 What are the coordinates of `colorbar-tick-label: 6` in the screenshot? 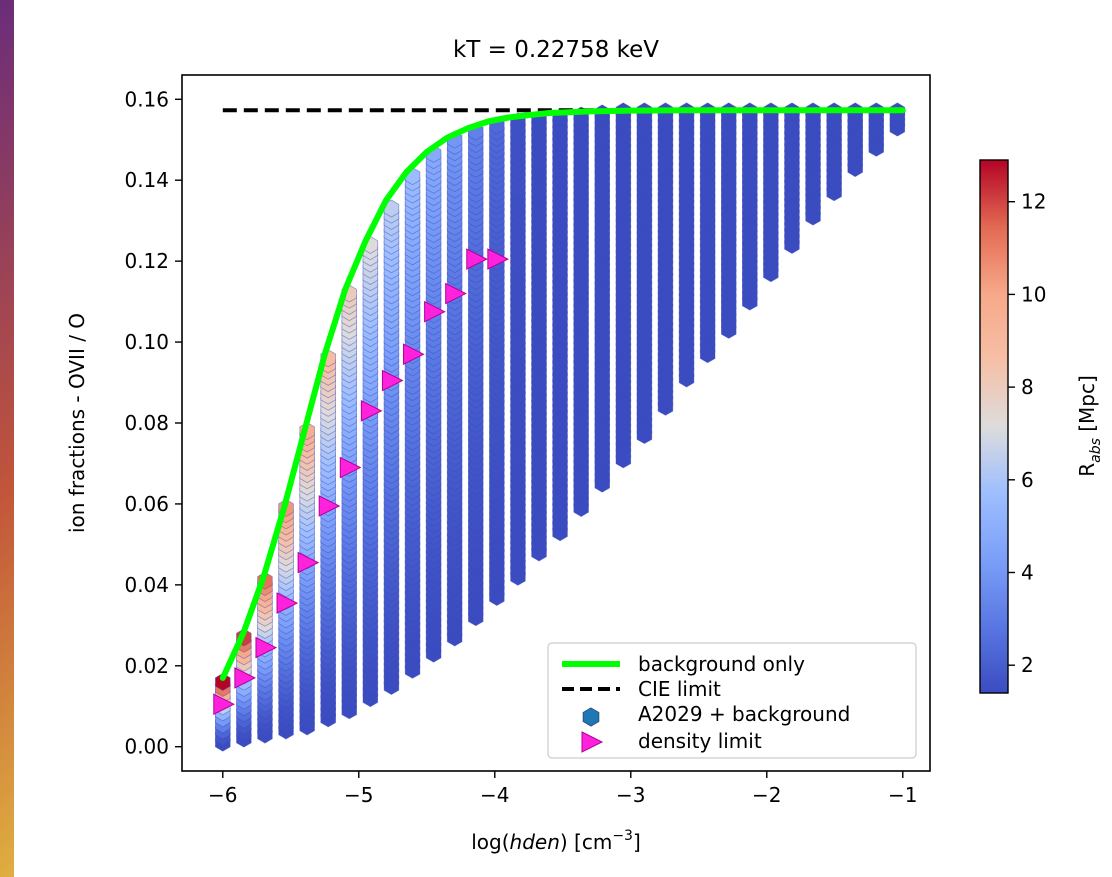 It's located at (1027, 480).